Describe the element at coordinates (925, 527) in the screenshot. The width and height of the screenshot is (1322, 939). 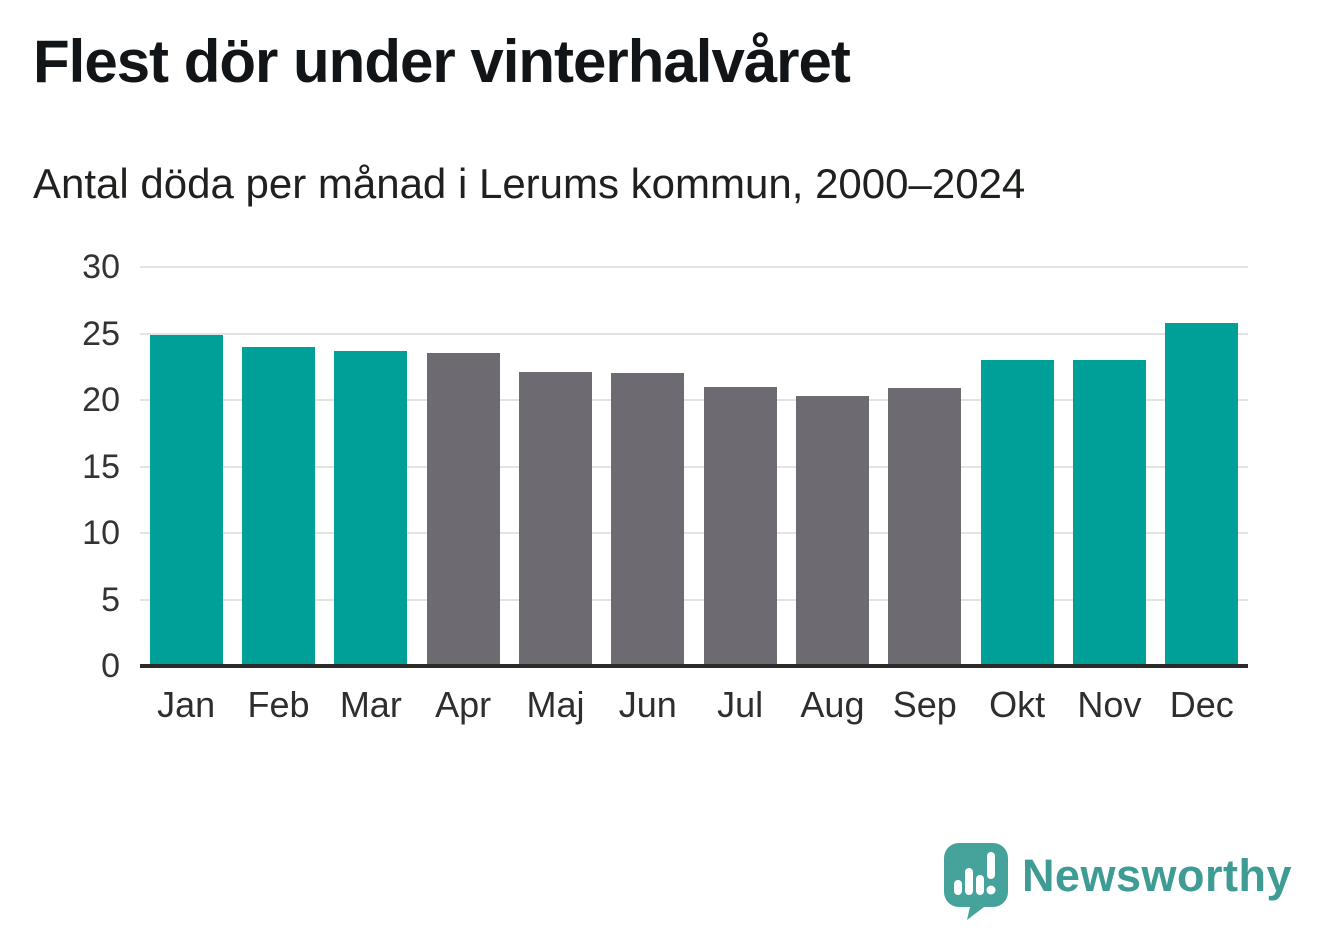
I see `bar-sep` at that location.